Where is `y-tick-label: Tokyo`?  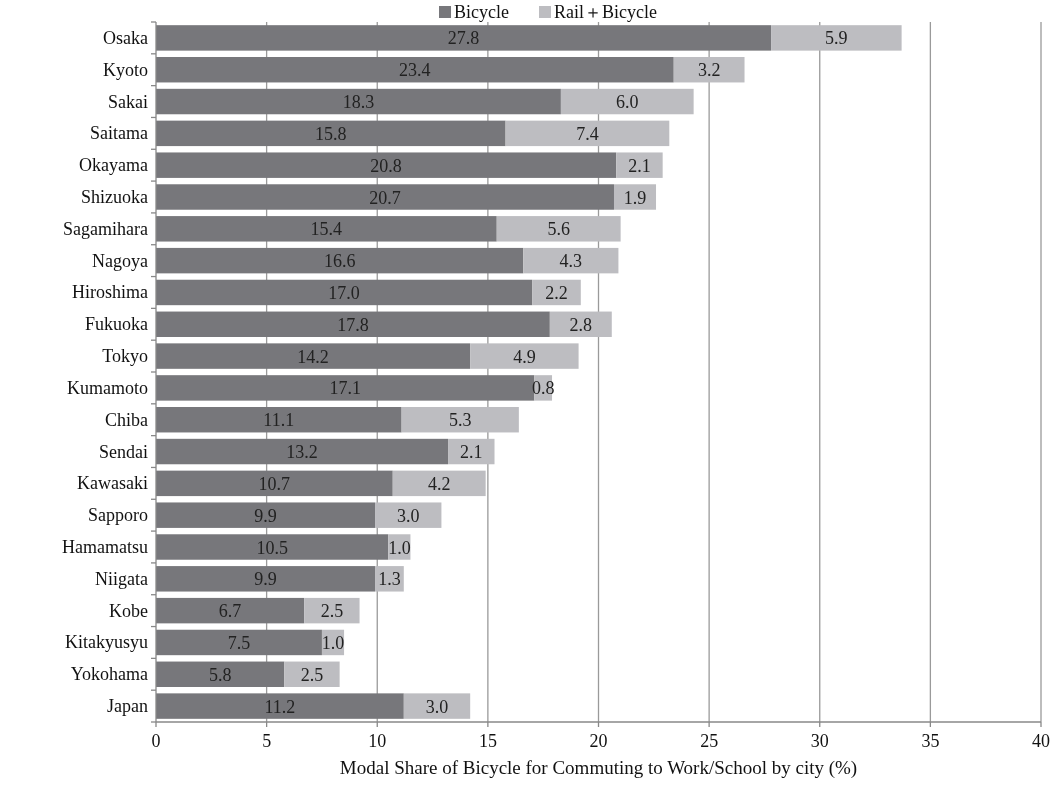
y-tick-label: Tokyo is located at coordinates (125, 356).